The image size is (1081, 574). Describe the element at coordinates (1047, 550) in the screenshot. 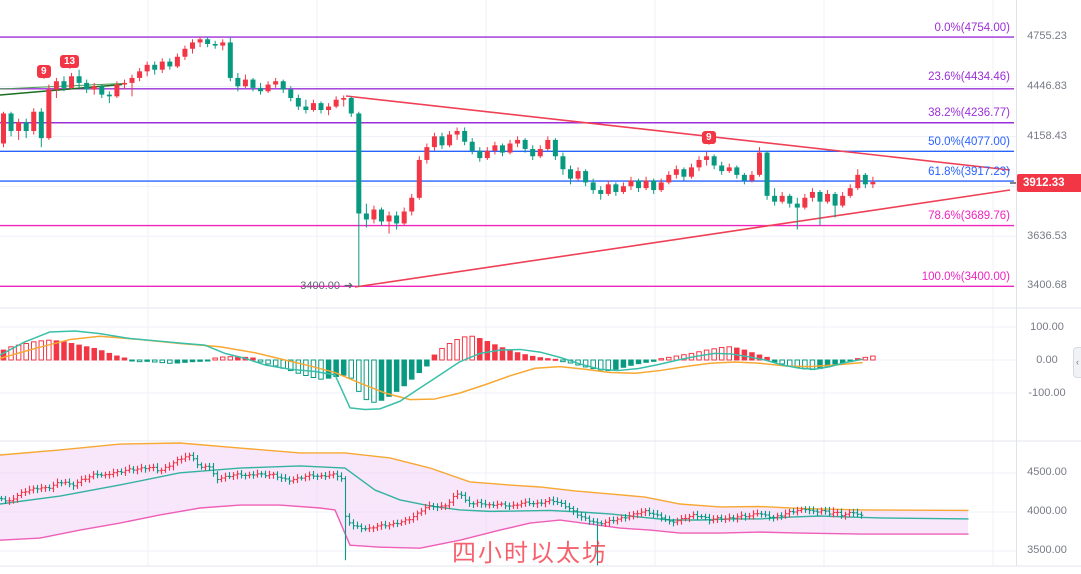

I see `axis-label: 3500.00` at that location.